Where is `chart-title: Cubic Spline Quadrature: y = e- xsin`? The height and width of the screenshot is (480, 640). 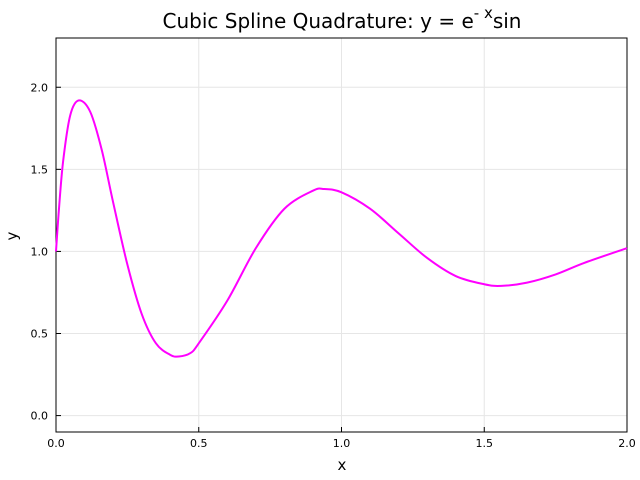
chart-title: Cubic Spline Quadrature: y = e- xsin is located at coordinates (342, 18).